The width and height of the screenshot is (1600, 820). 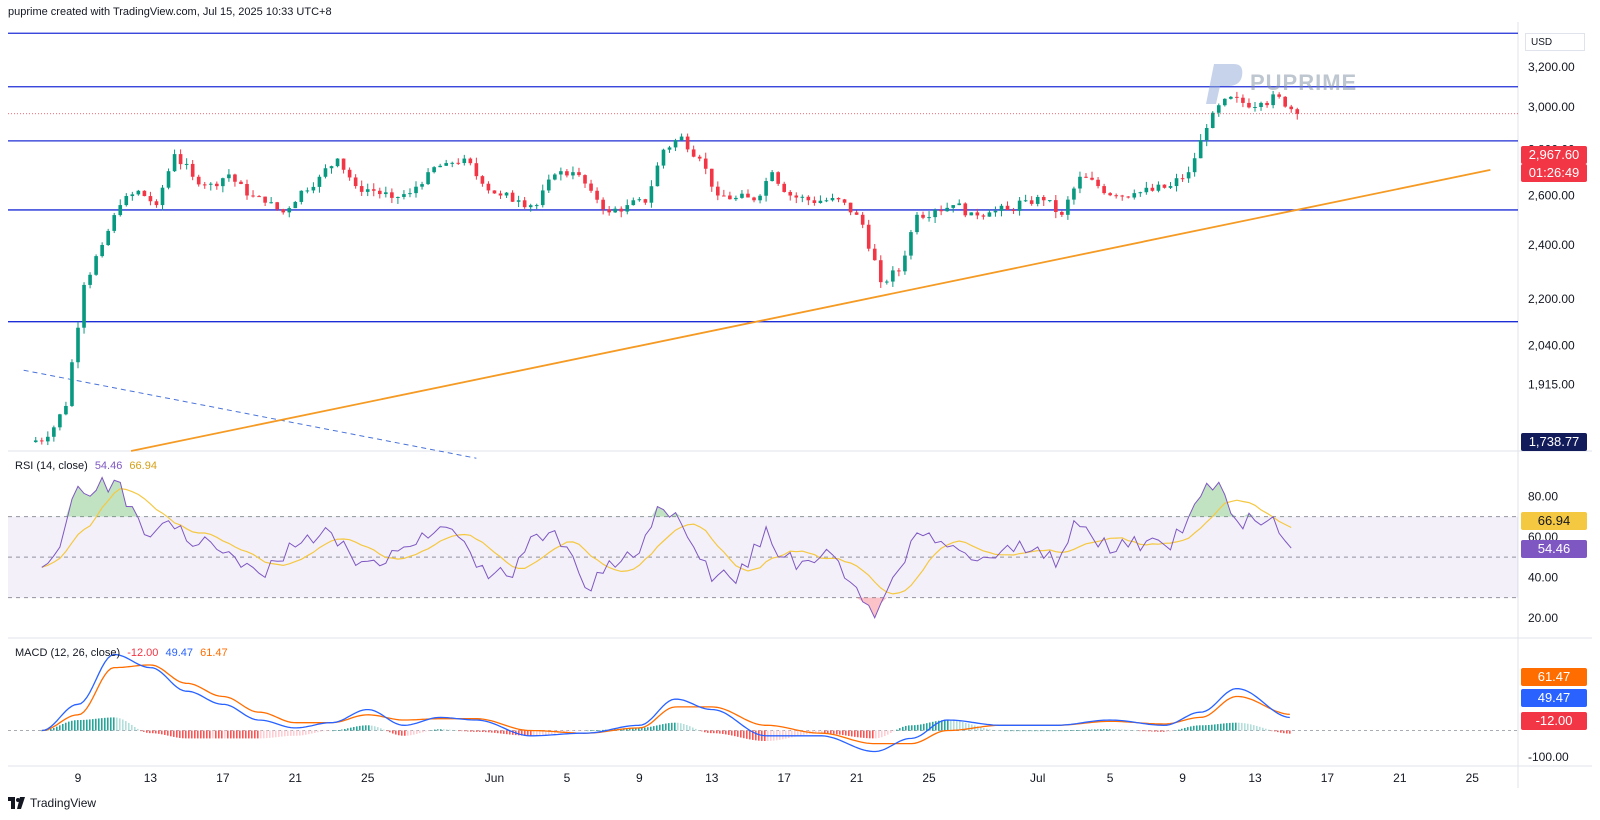 I want to click on macd-legend-title: MACD (12, 26, close), so click(x=68, y=653).